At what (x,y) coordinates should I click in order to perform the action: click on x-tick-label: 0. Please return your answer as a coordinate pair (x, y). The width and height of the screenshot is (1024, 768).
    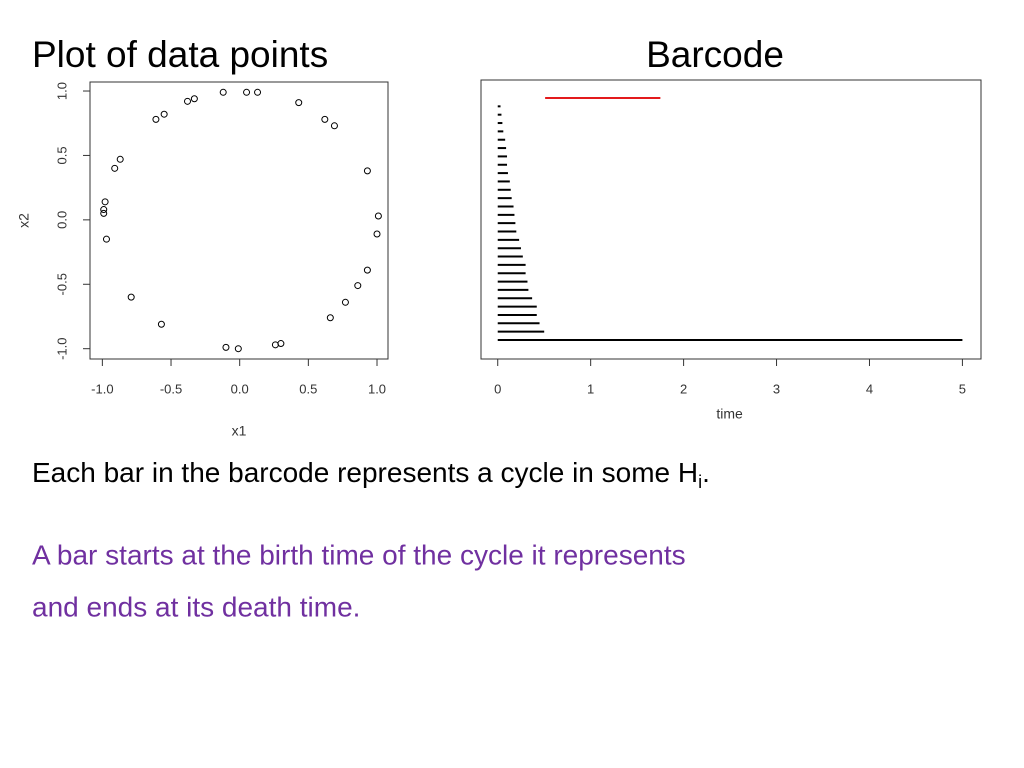
    Looking at the image, I should click on (497, 388).